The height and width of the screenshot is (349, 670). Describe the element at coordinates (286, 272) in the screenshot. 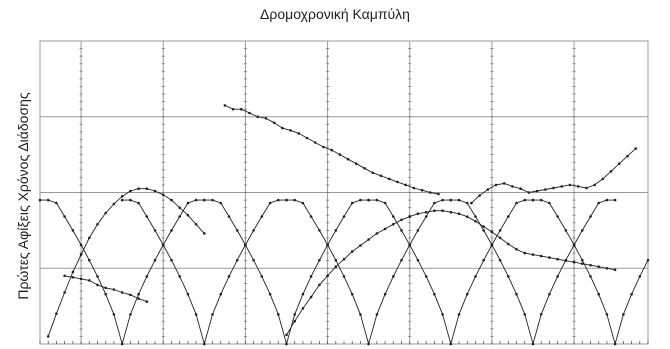

I see `arrival-curve-3-line` at that location.